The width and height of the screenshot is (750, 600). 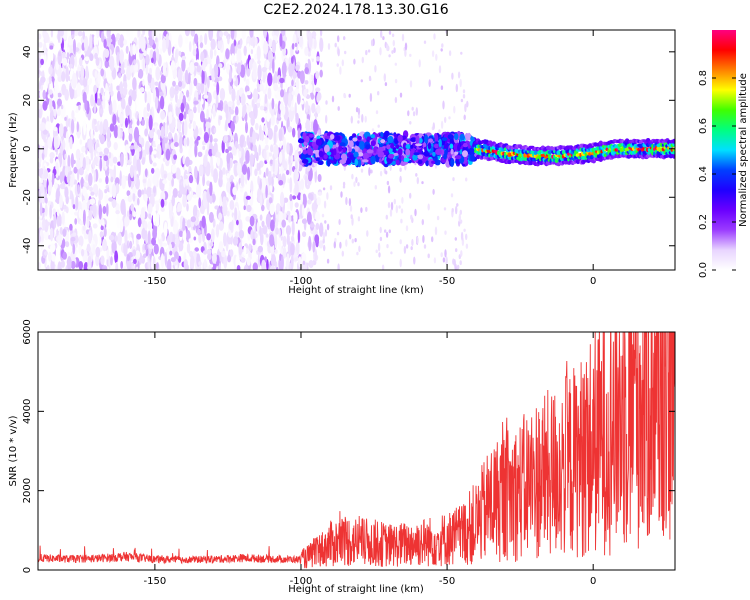 I want to click on colorbar-tick-label: 0.6, so click(x=703, y=126).